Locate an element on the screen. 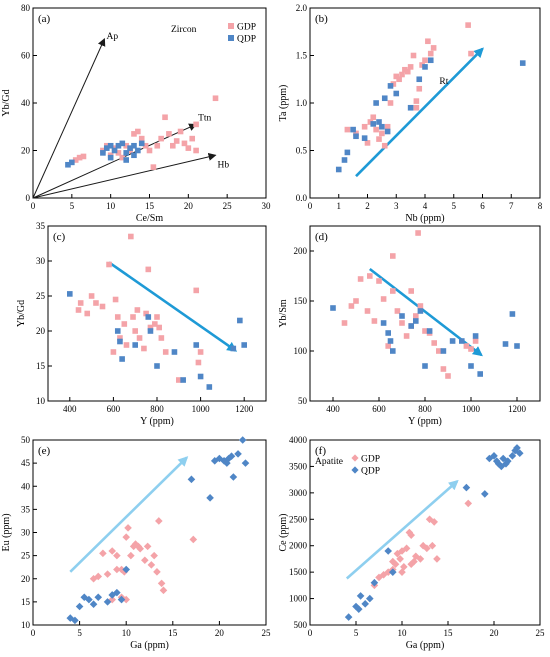 The height and width of the screenshot is (657, 550). x-axis-title: Y (ppm) is located at coordinates (425, 421).